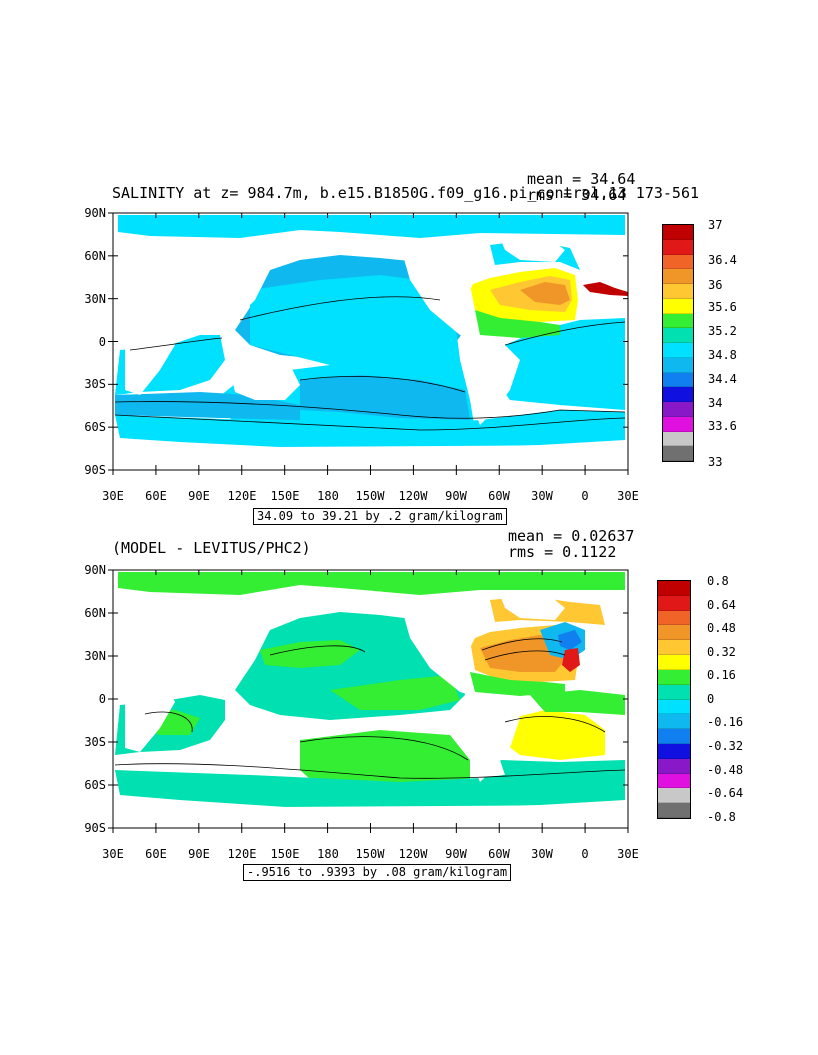 The height and width of the screenshot is (1055, 818). What do you see at coordinates (156, 854) in the screenshot?
I see `panel2-xlab-1: 60E` at bounding box center [156, 854].